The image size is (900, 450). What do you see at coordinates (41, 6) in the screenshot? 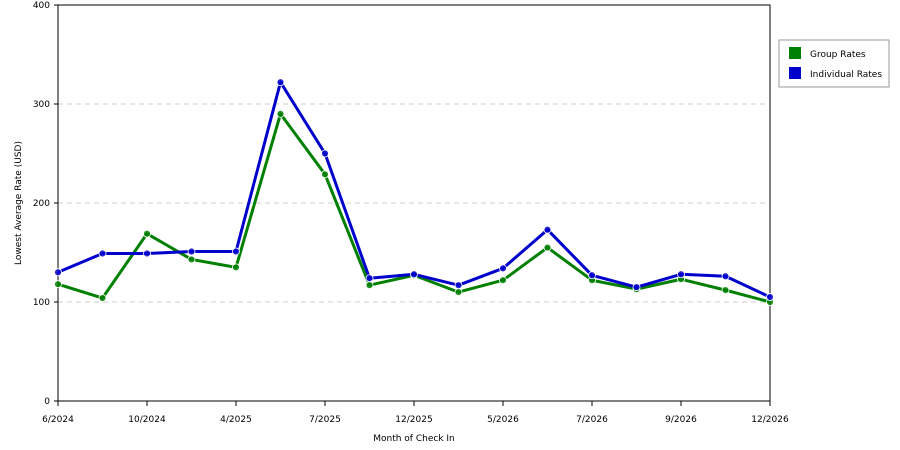
I see `y-tick-label: 400` at bounding box center [41, 6].